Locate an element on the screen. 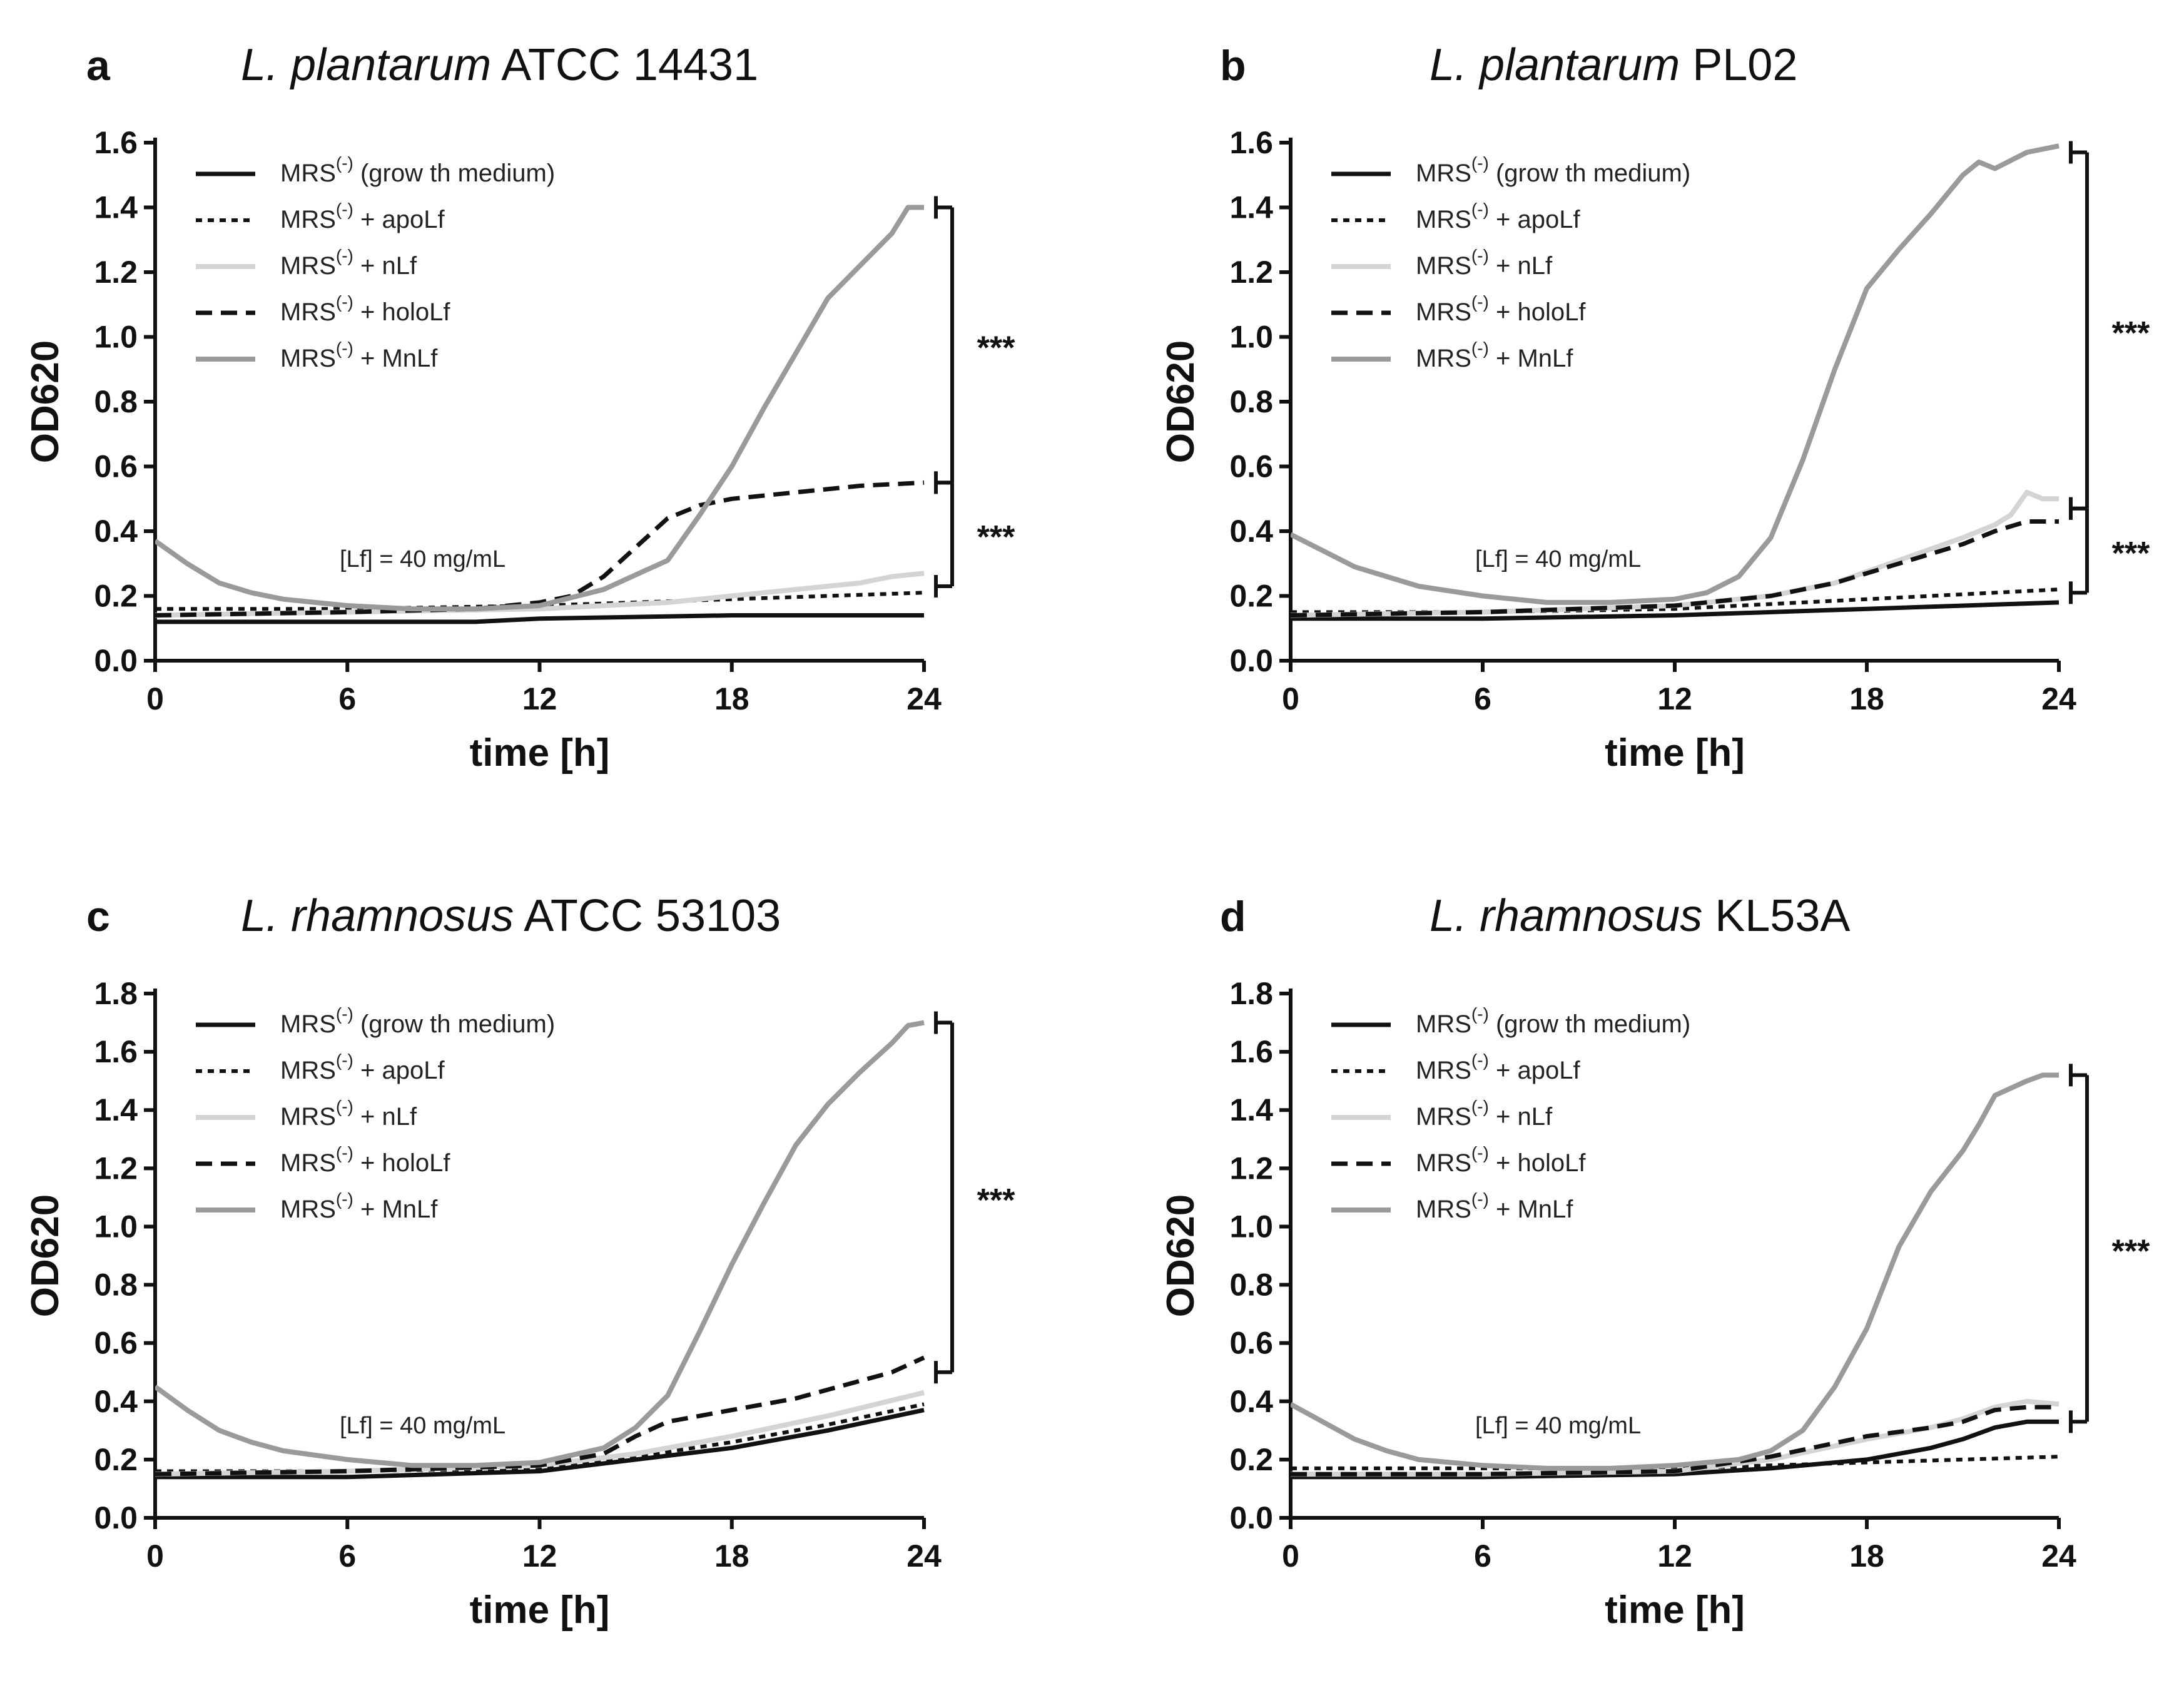 The height and width of the screenshot is (1683, 2184). panel-title-strain: KL53A is located at coordinates (1776, 916).